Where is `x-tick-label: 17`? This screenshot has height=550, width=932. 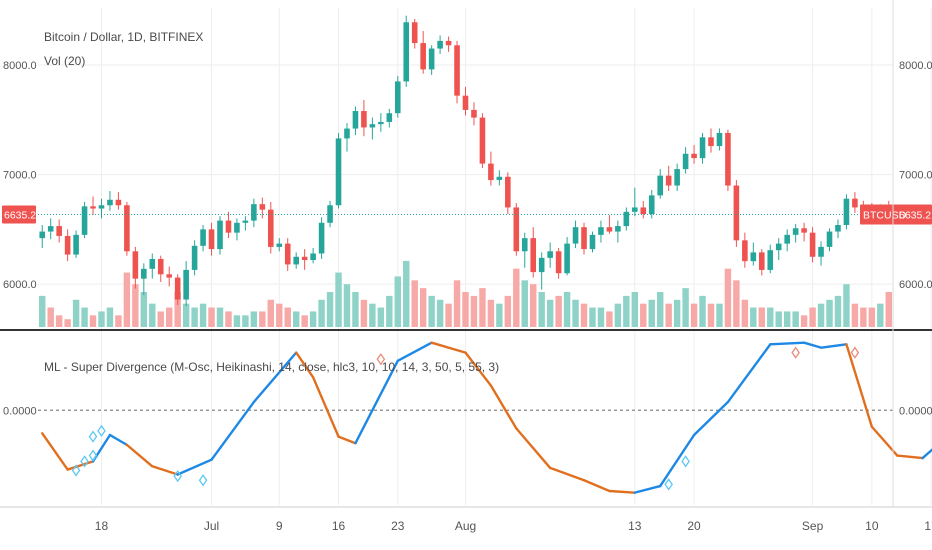
x-tick-label: 17 is located at coordinates (928, 526).